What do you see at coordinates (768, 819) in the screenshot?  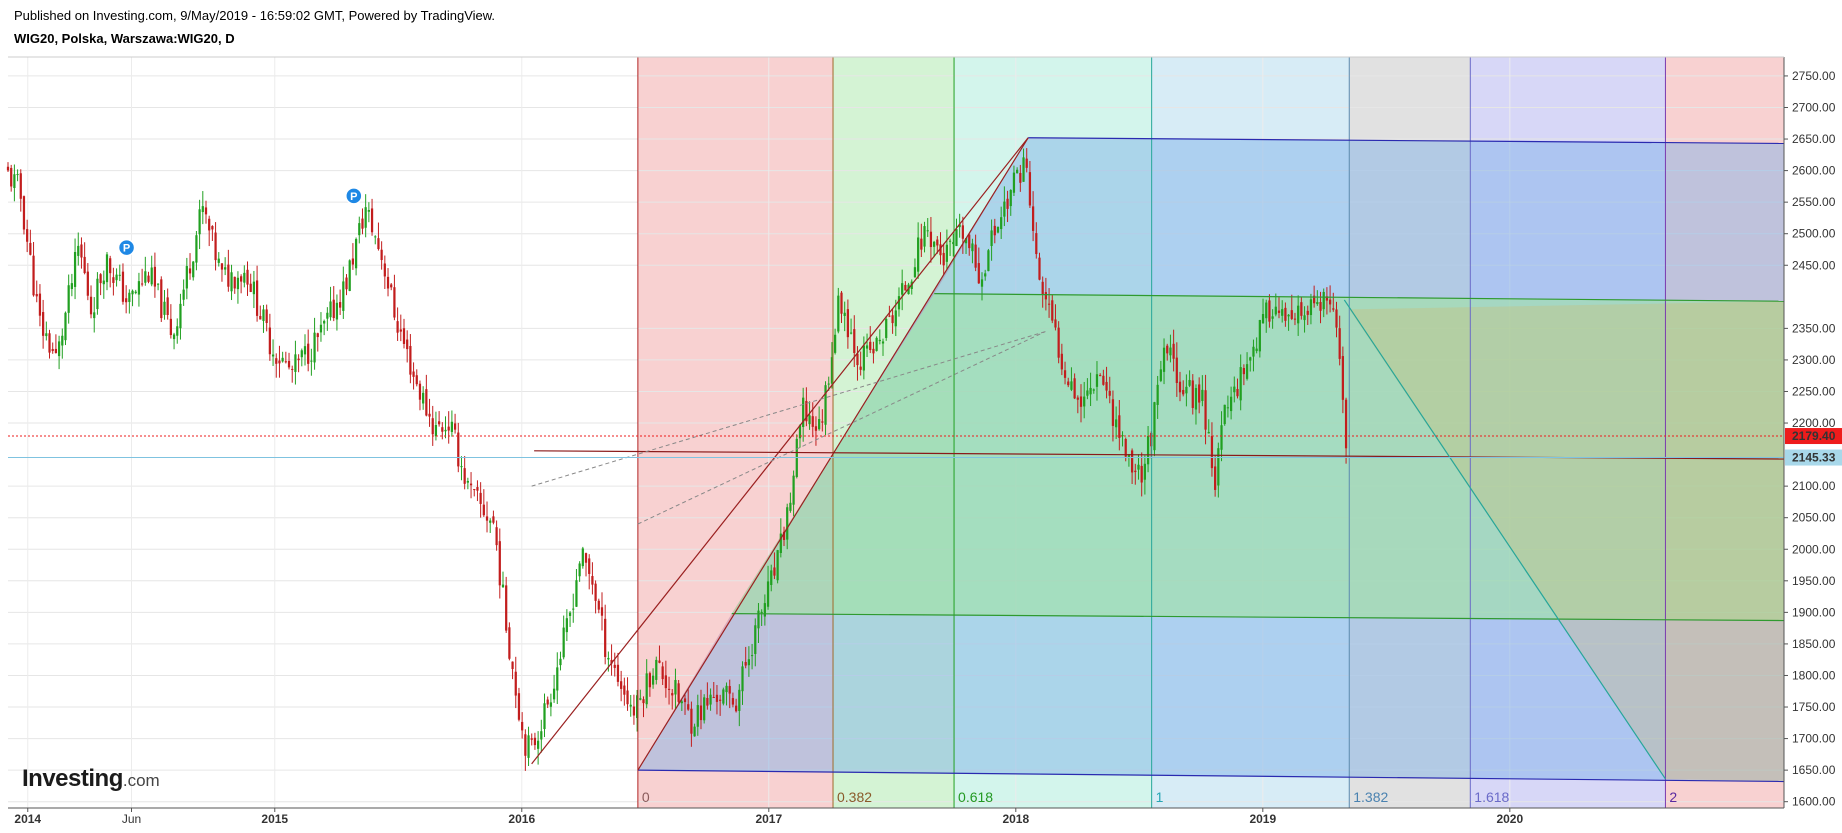 I see `x-tick-label: 2017` at bounding box center [768, 819].